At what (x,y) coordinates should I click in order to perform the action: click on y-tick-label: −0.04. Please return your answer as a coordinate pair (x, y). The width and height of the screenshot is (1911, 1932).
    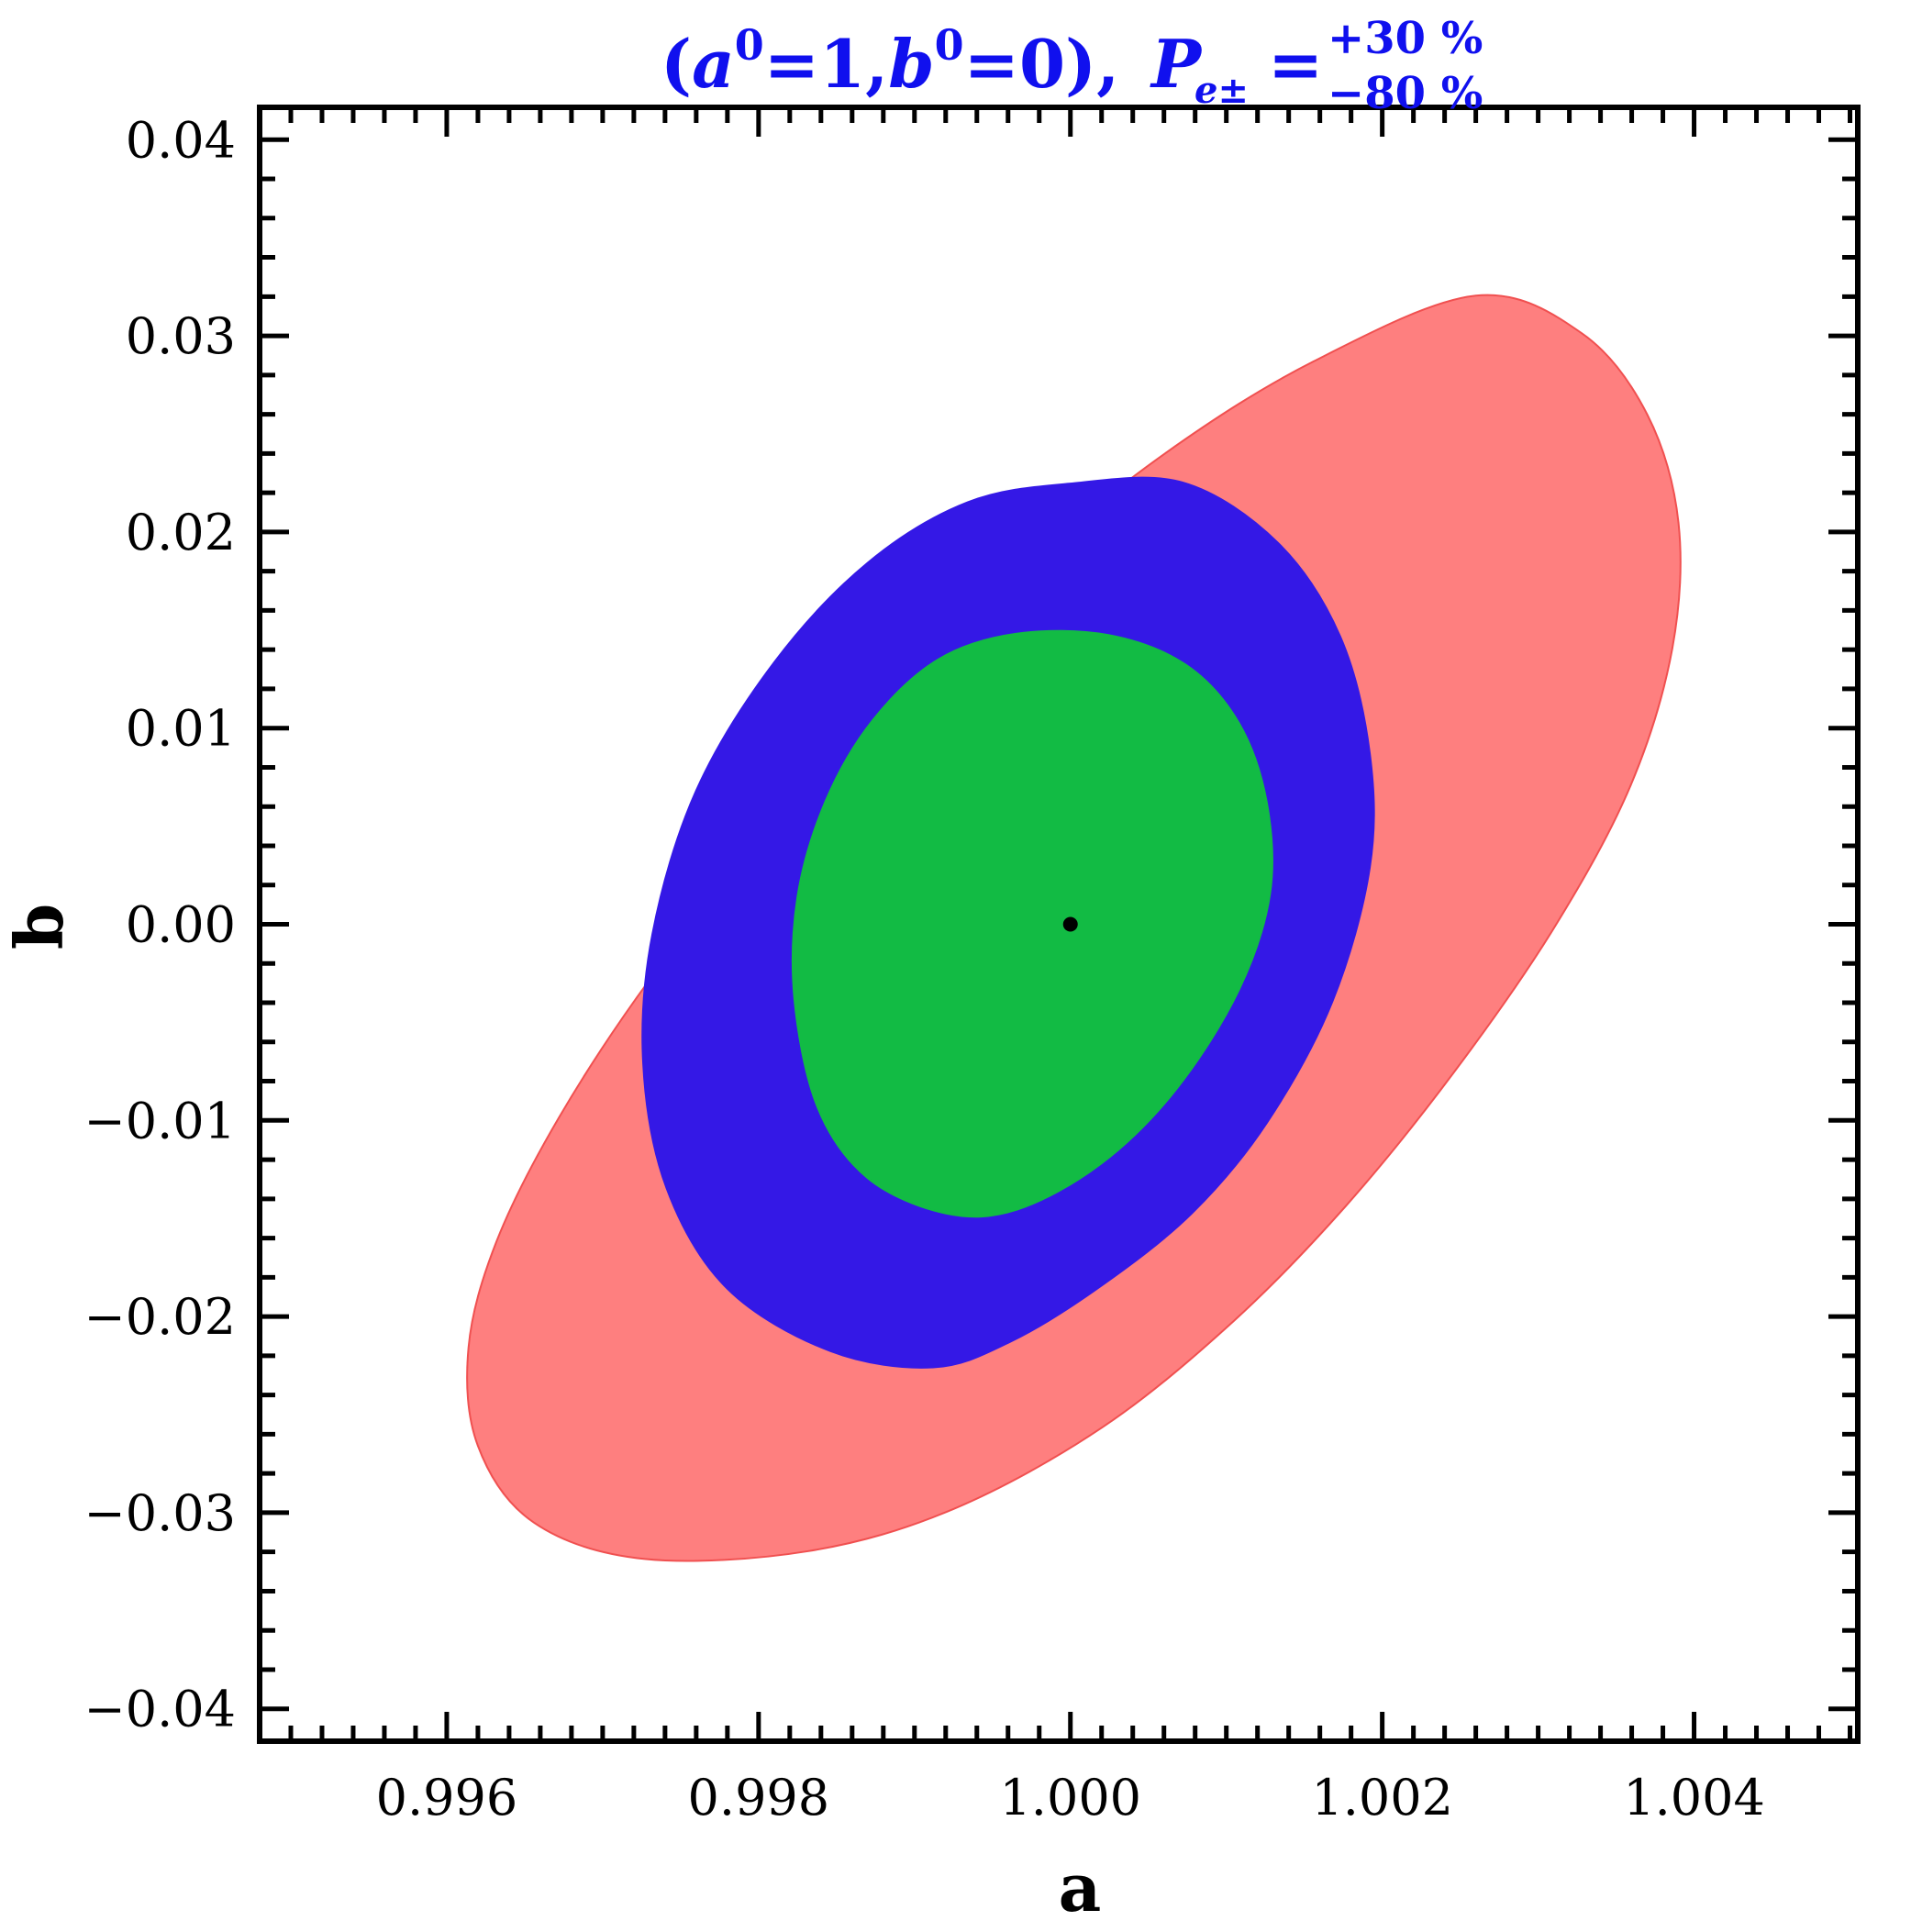
    Looking at the image, I should click on (160, 1709).